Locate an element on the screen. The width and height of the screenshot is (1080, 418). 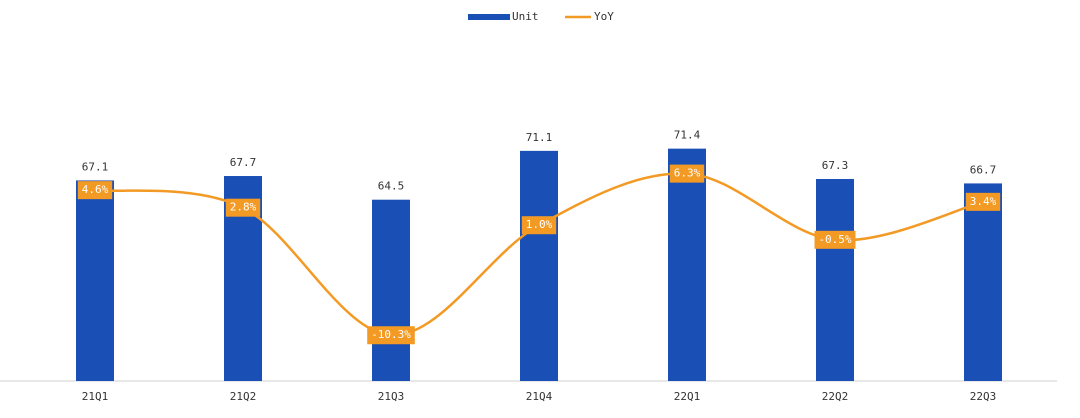
data-label-box: -0.5% is located at coordinates (835, 239).